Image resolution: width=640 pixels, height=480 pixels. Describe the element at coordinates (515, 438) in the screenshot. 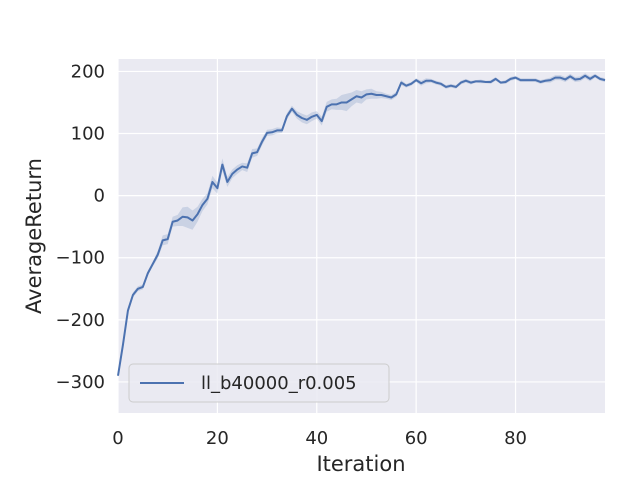

I see `x-tick-label: 80` at that location.